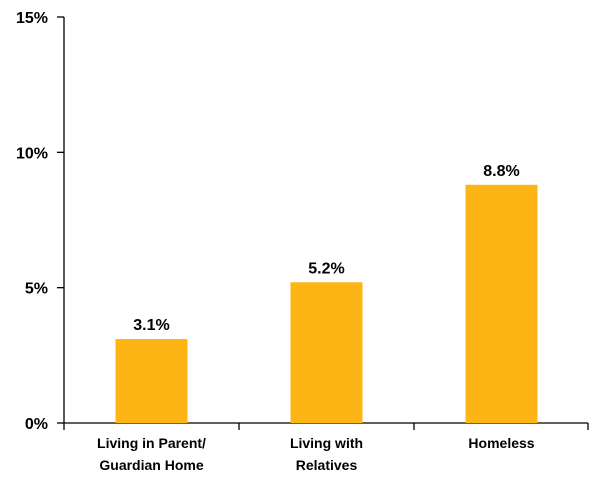  What do you see at coordinates (327, 465) in the screenshot?
I see `category-label: Relatives` at bounding box center [327, 465].